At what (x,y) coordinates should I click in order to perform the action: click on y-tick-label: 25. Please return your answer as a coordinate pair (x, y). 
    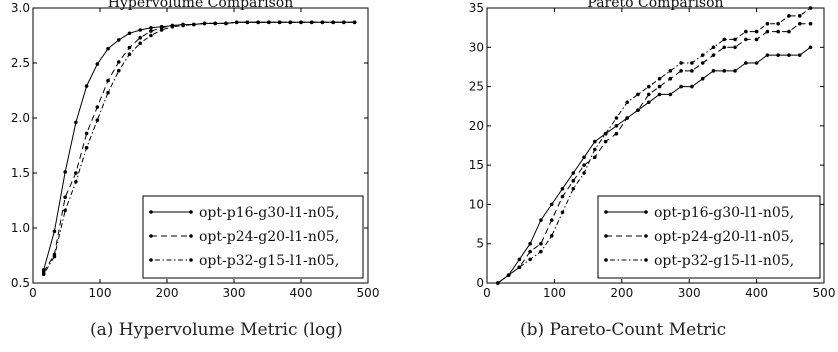
    Looking at the image, I should click on (476, 87).